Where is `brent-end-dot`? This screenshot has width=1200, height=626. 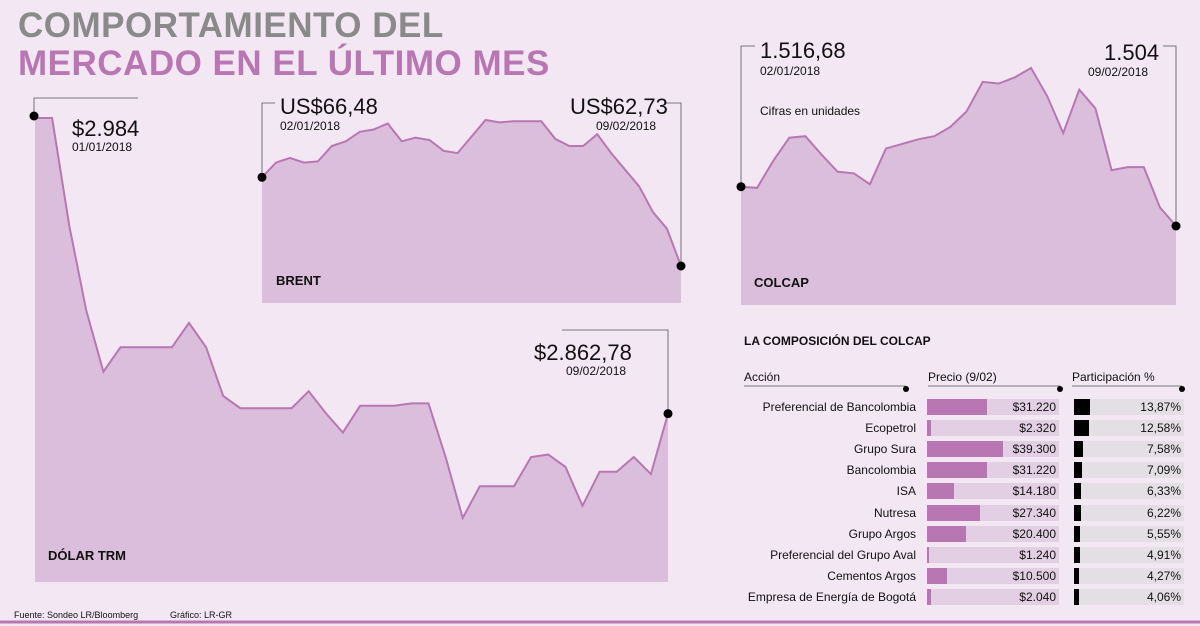 brent-end-dot is located at coordinates (681, 266).